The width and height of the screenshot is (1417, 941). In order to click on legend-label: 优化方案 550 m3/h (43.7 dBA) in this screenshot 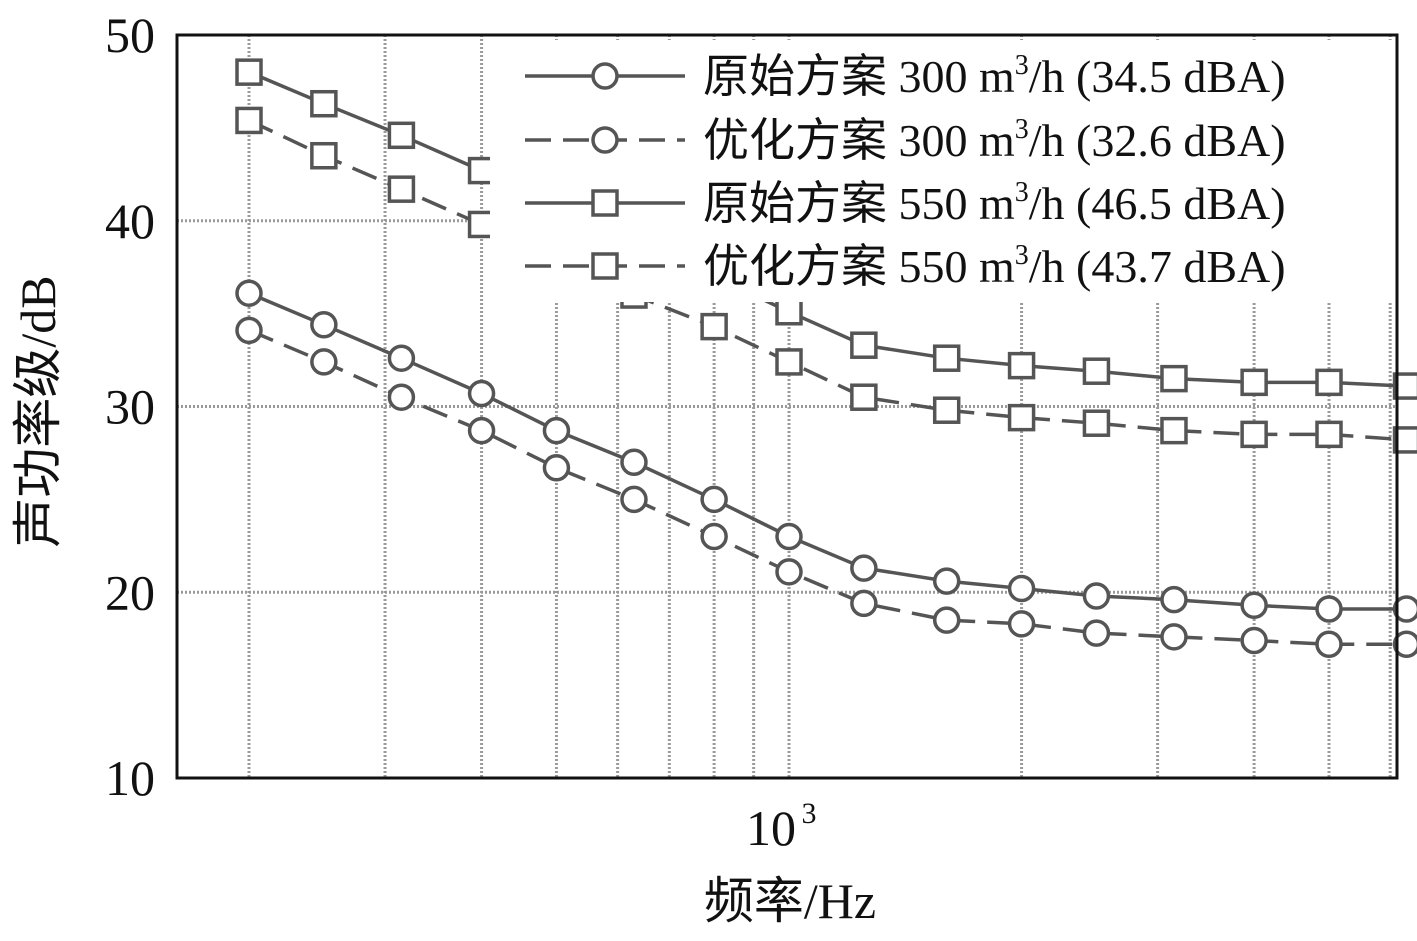, I will do `click(994, 266)`.